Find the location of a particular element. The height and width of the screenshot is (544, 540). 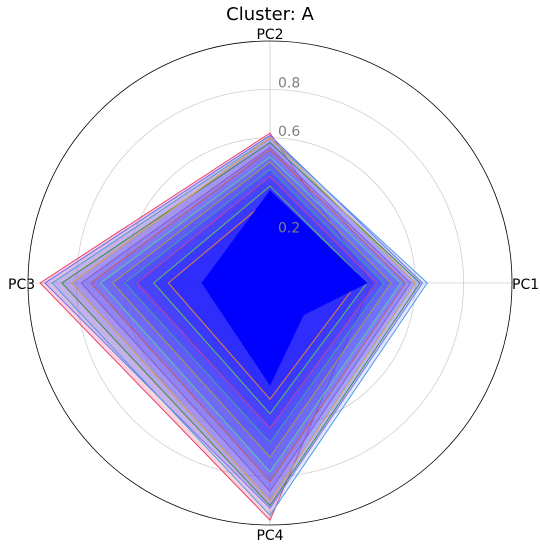

r-tick-label: 0.2 is located at coordinates (289, 229).